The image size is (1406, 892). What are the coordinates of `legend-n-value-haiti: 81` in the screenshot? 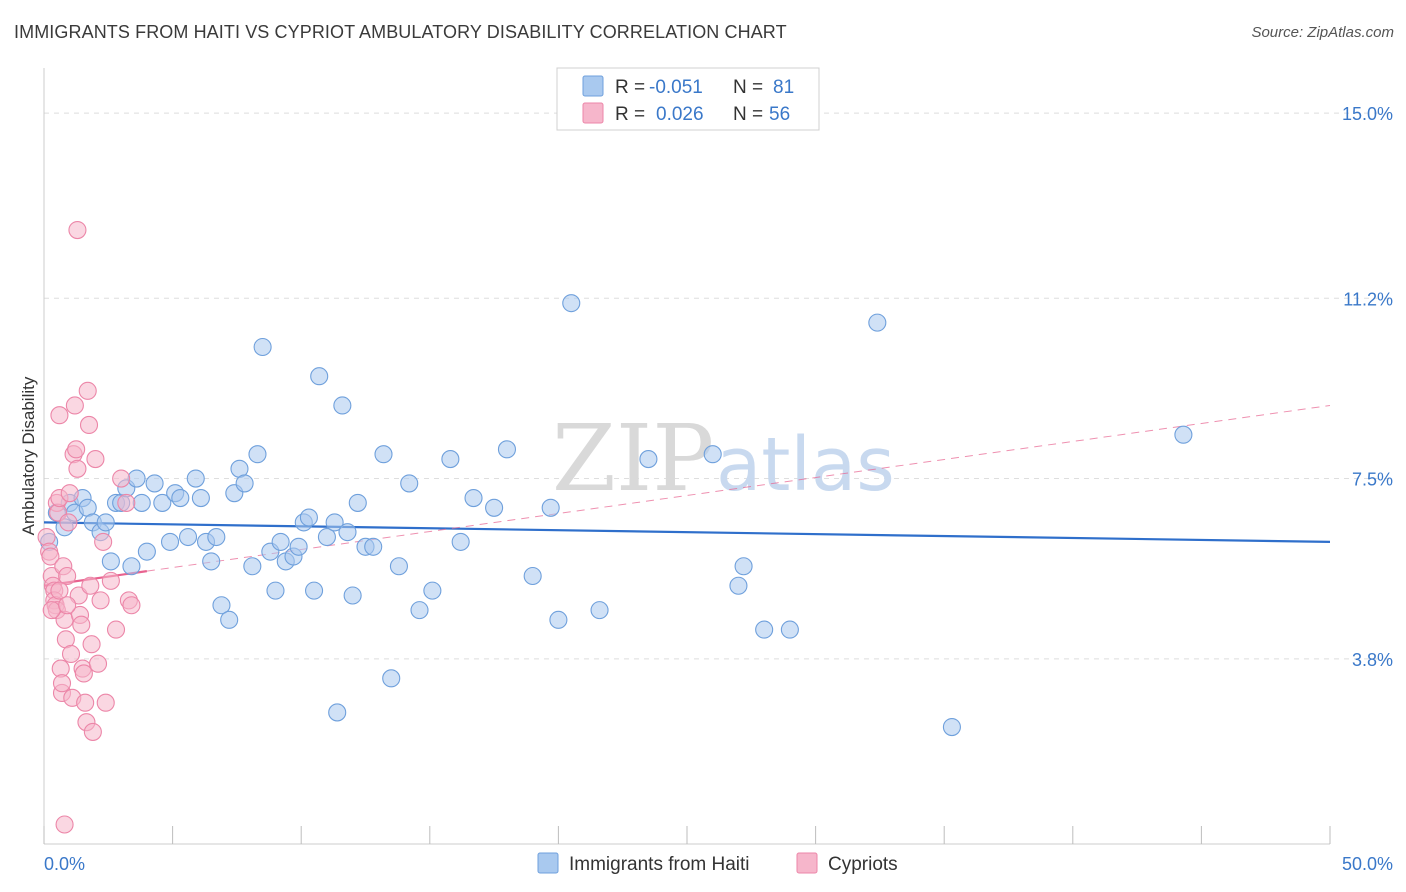 It's located at (783, 87).